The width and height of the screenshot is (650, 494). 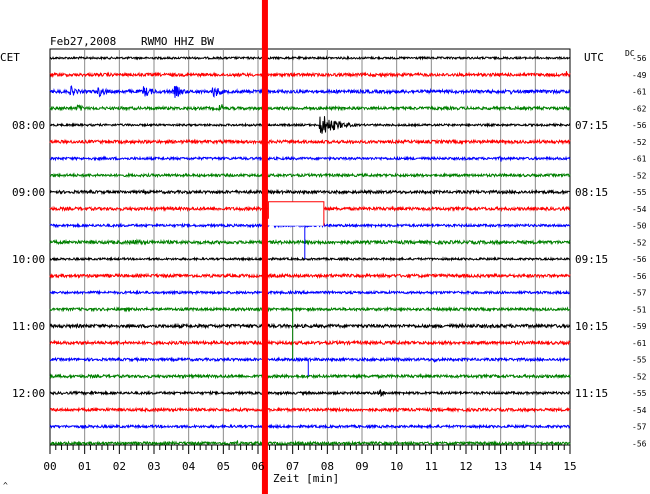 I want to click on header-station: RWMO HHZ BW, so click(x=177, y=41).